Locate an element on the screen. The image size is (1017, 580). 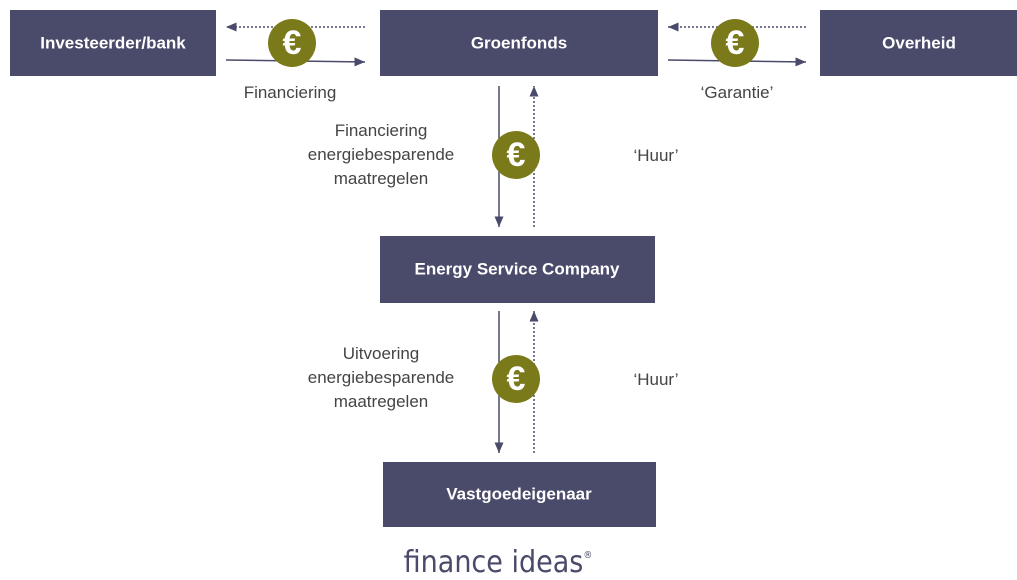
edge-label: ‘Garantie’ is located at coordinates (737, 92).